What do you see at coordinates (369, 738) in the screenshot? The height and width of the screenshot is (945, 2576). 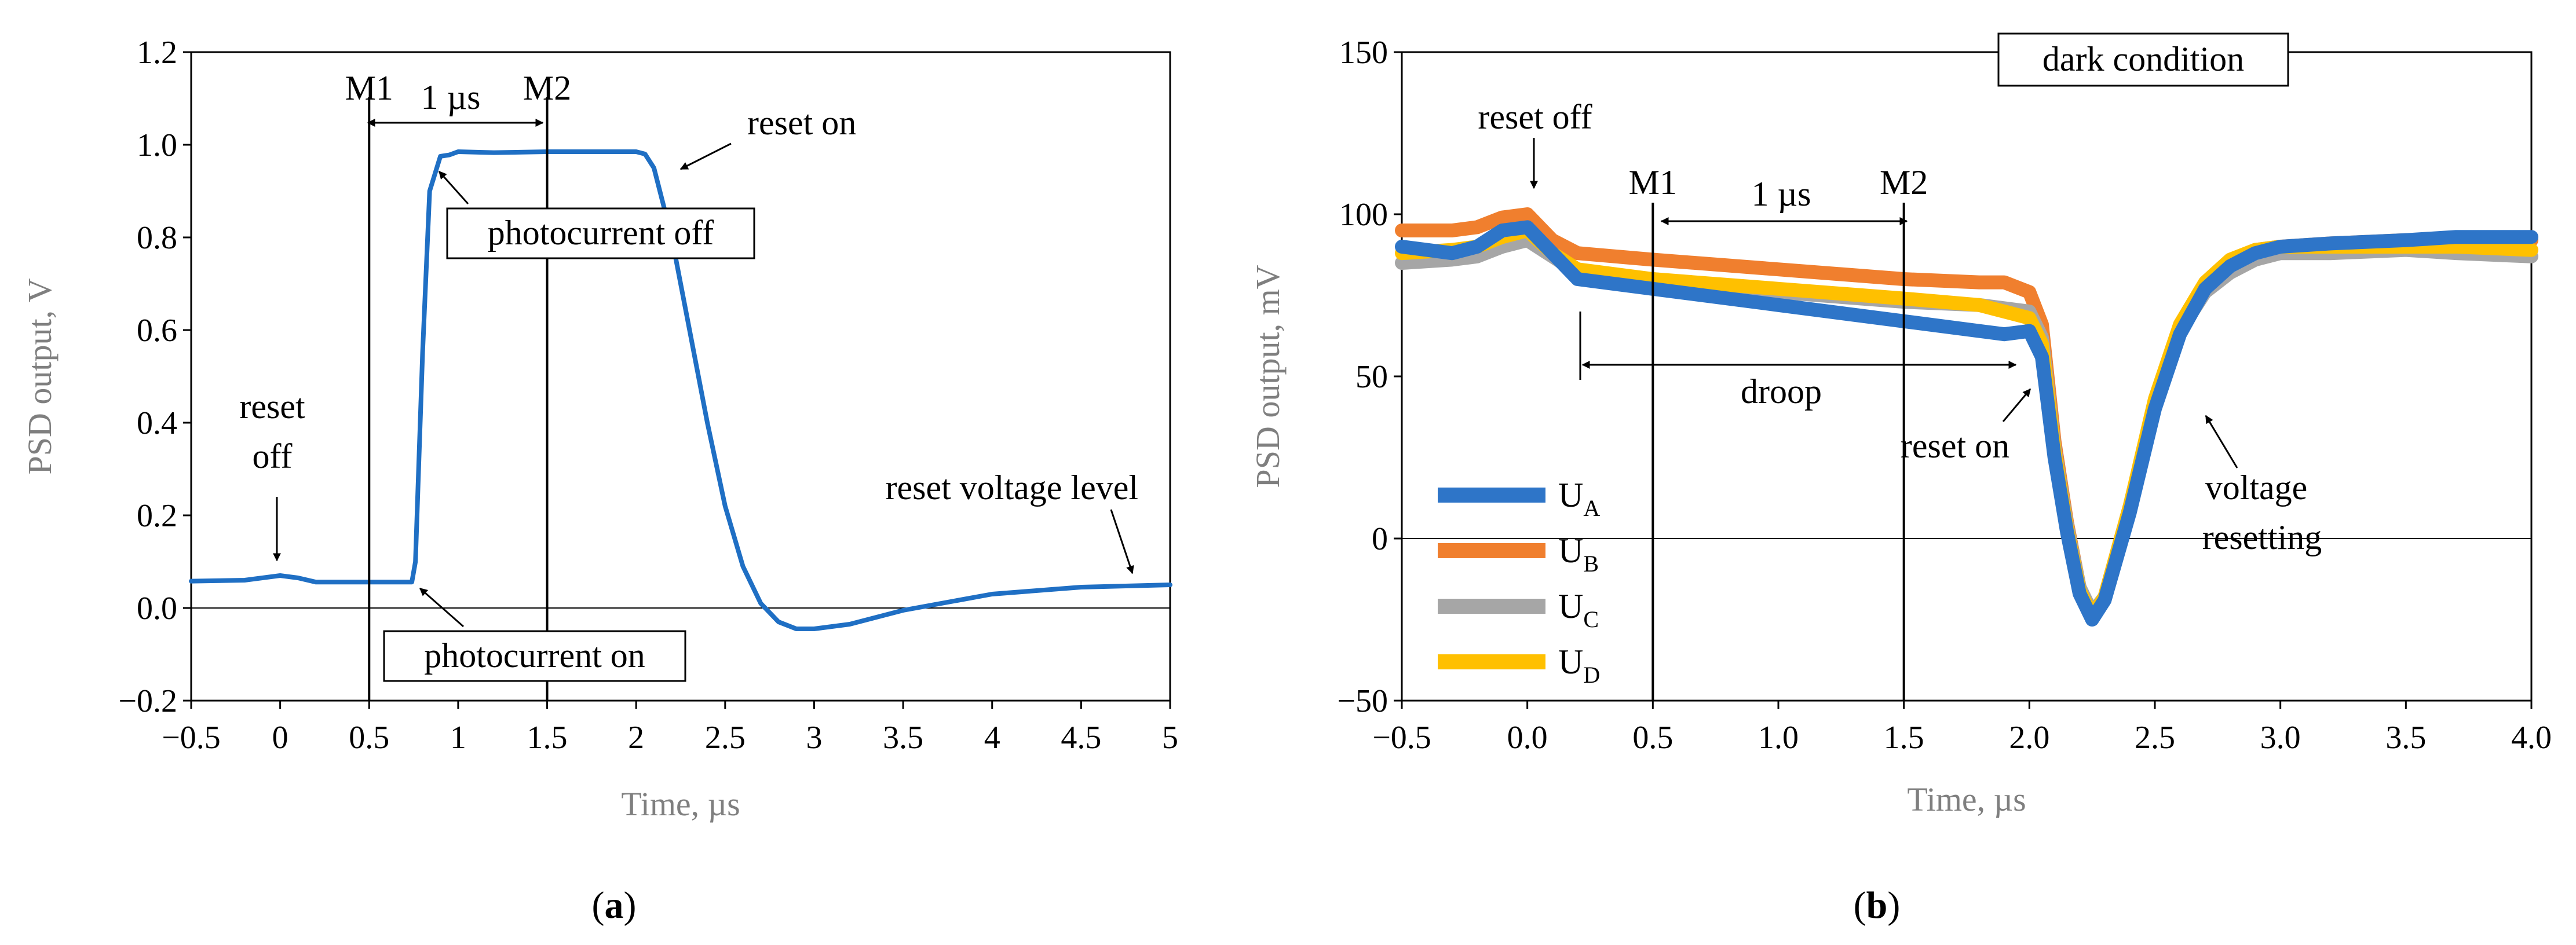 I see `chart-a-x-tick-label: 0.5` at bounding box center [369, 738].